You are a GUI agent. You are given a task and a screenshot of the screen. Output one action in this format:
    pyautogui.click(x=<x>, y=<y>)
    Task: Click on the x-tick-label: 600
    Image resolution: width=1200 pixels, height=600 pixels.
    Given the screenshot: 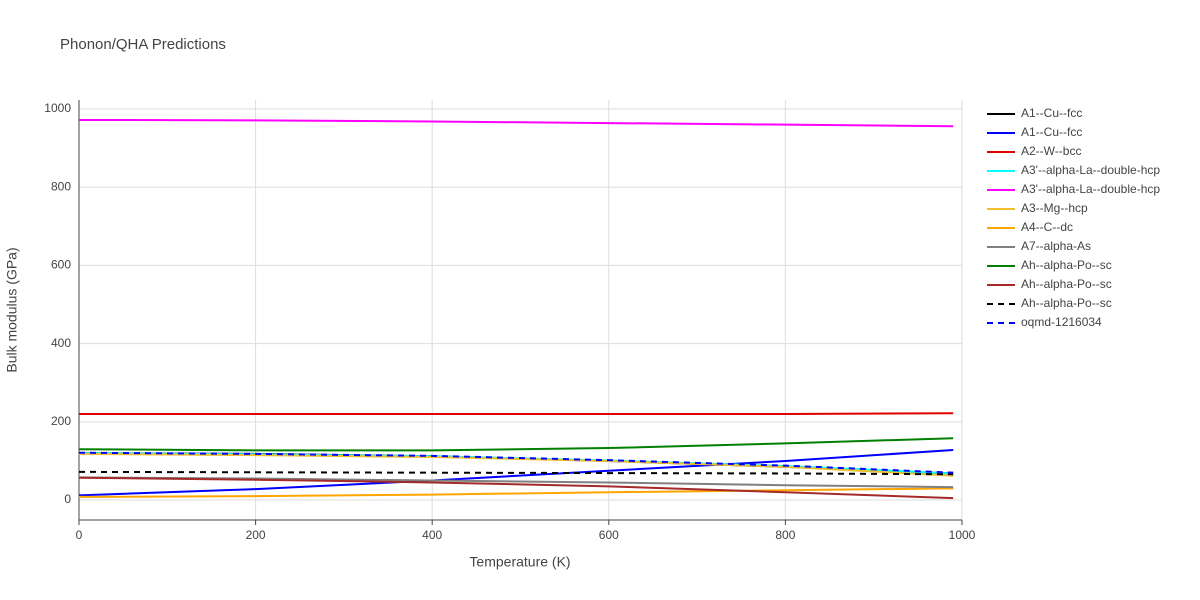 What is the action you would take?
    pyautogui.click(x=609, y=535)
    